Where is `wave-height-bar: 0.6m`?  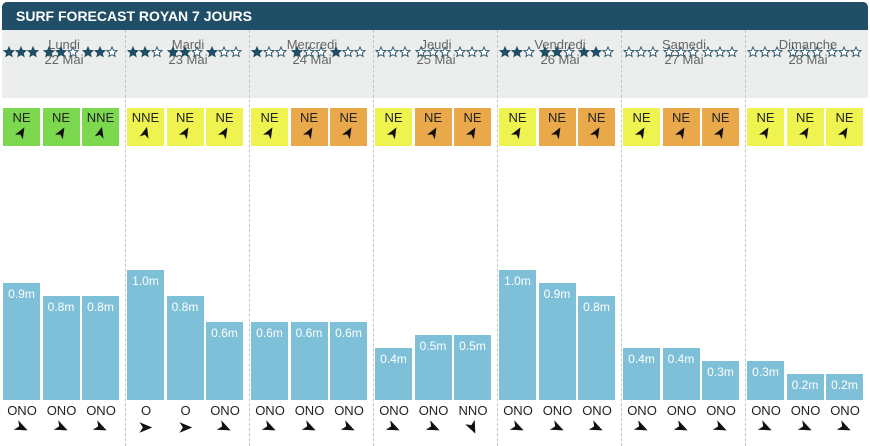
wave-height-bar: 0.6m is located at coordinates (348, 361).